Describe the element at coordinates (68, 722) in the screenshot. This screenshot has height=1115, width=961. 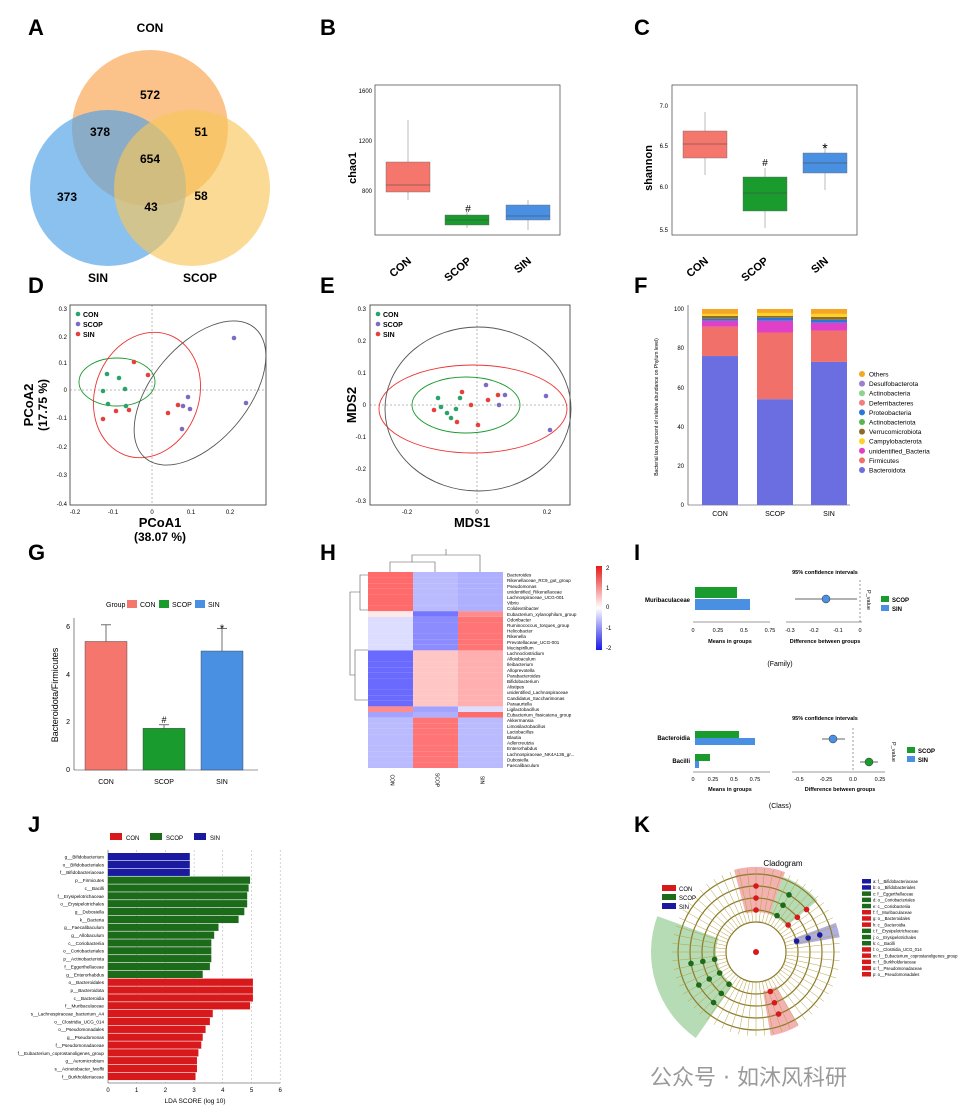
I see `tick-label: 2` at that location.